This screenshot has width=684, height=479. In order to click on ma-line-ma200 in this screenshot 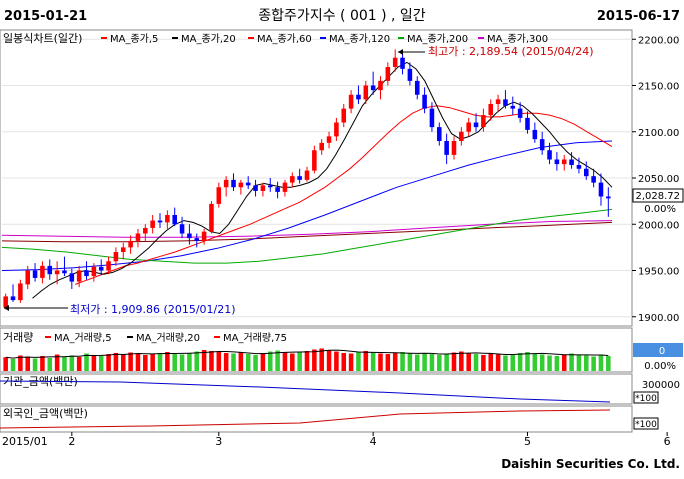, I will do `click(307, 229)`.